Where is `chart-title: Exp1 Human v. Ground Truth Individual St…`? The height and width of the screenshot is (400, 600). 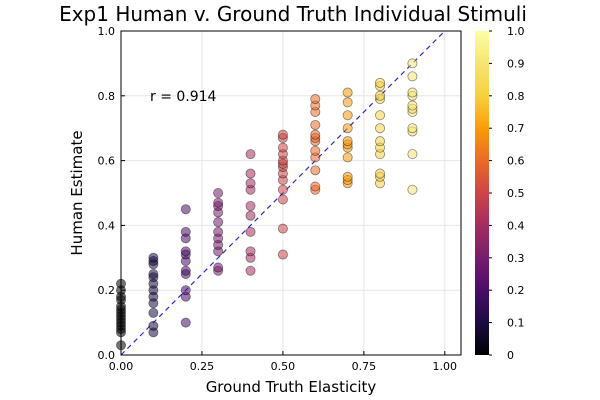
chart-title: Exp1 Human v. Ground Truth Individual St… is located at coordinates (293, 14).